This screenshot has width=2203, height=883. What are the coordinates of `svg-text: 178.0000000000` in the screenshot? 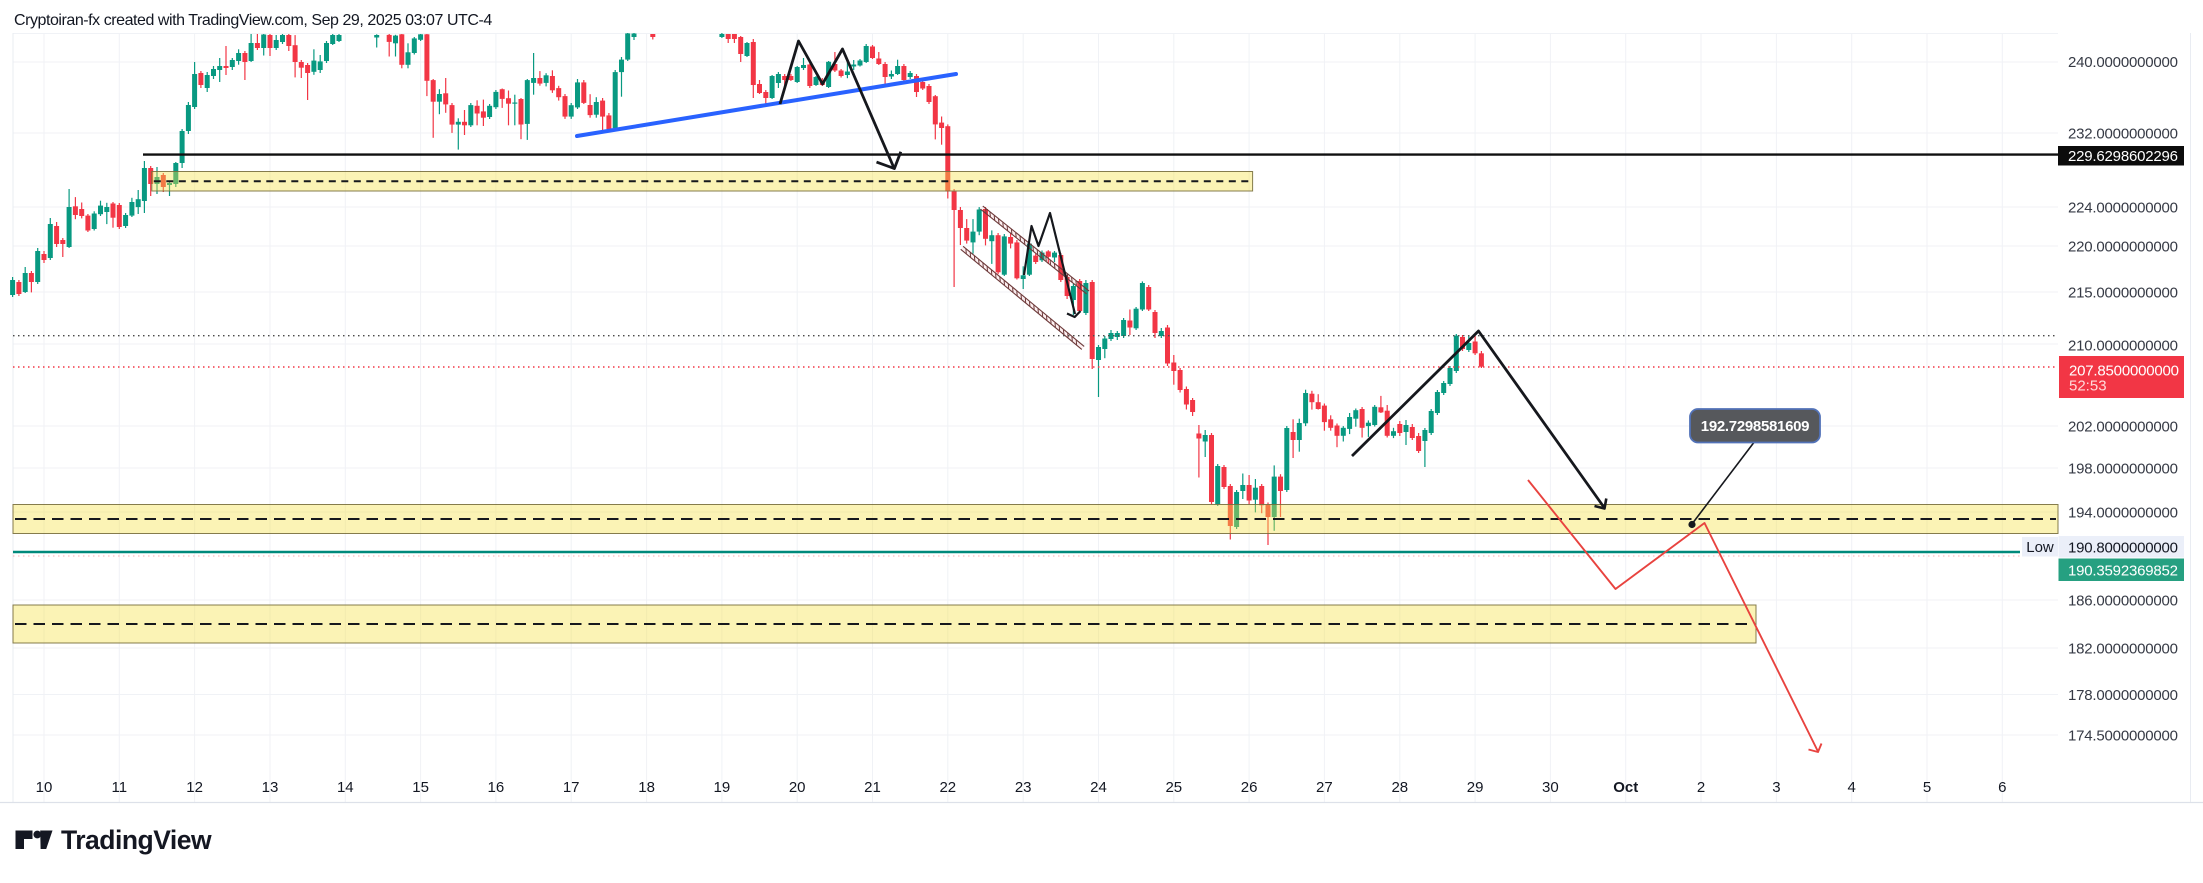 It's located at (2123, 695).